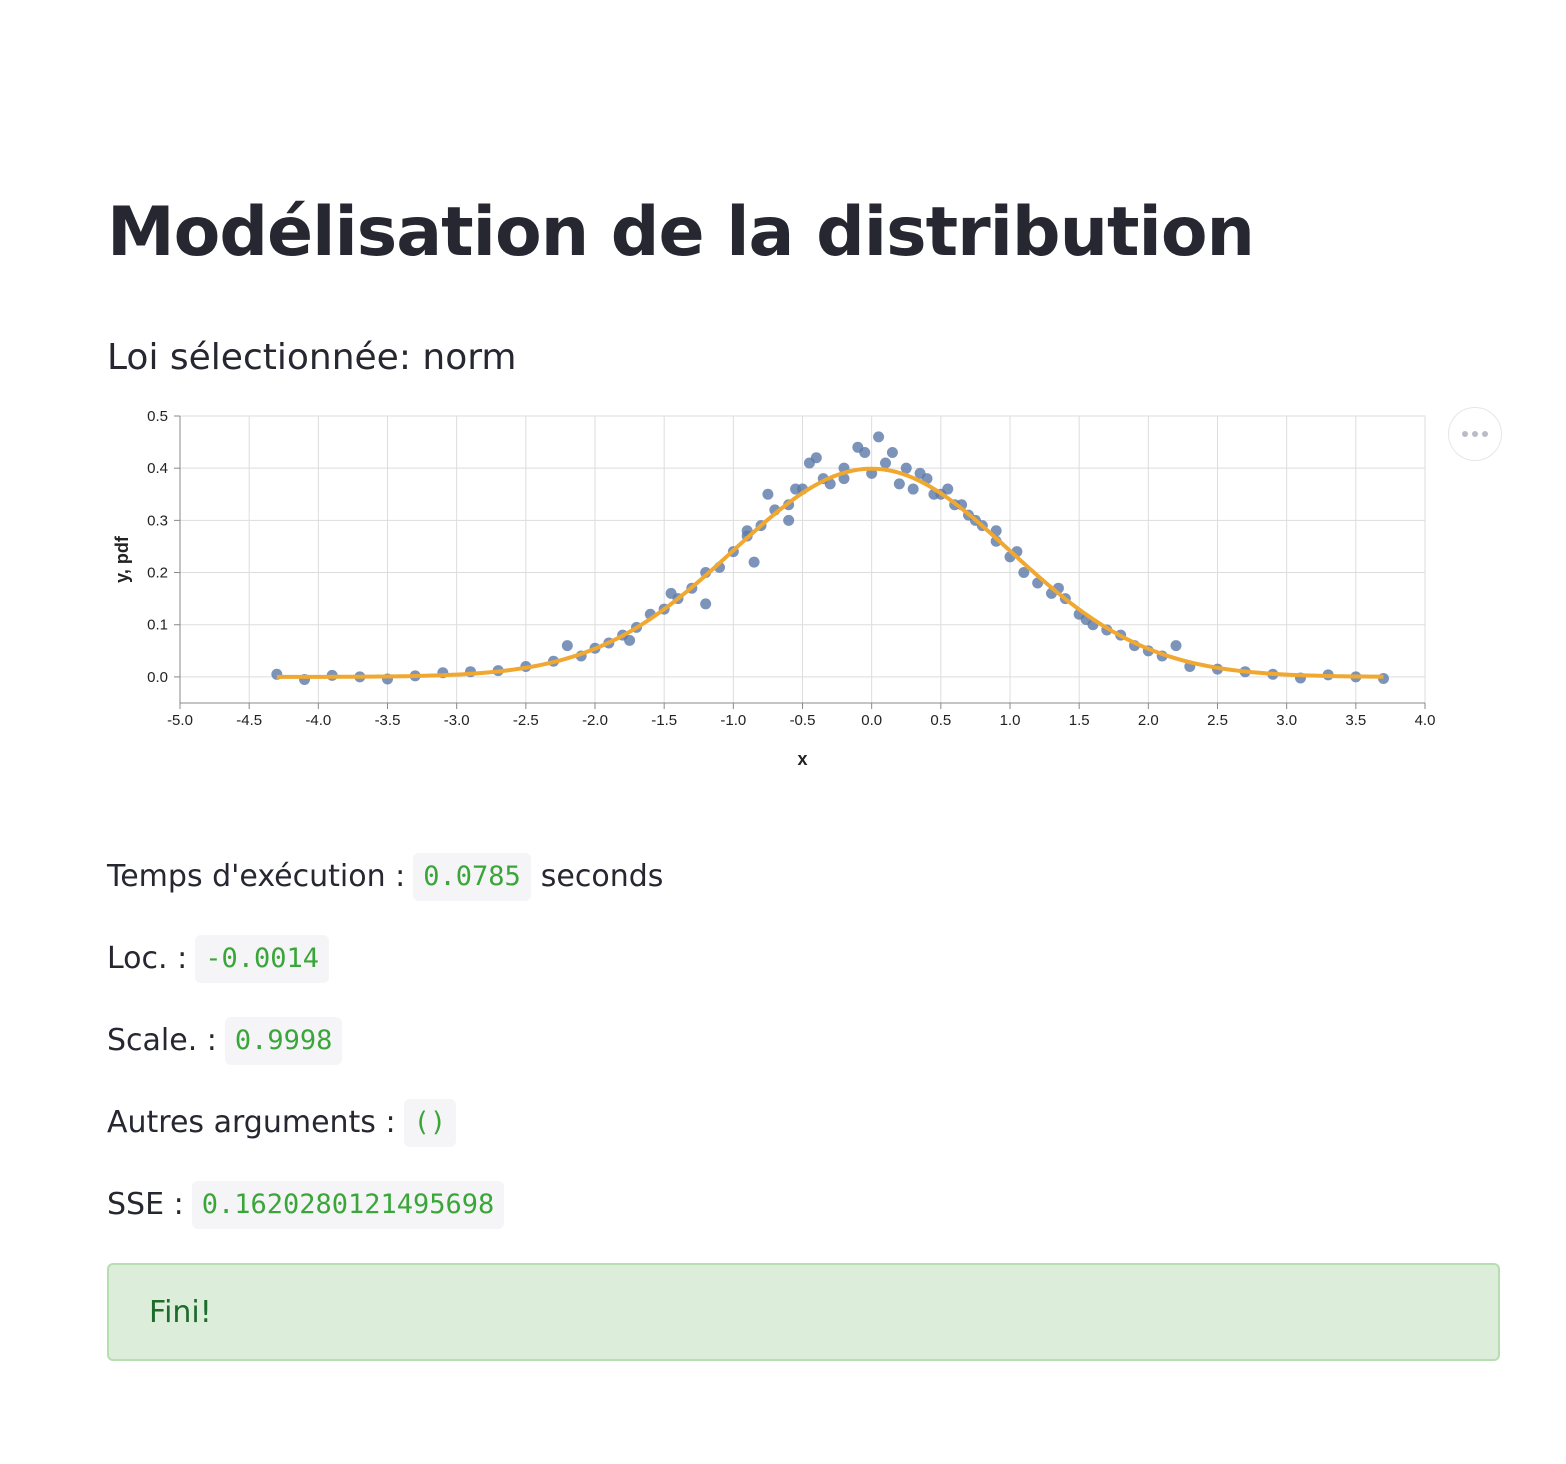  What do you see at coordinates (1286, 720) in the screenshot?
I see `x-tick-label: 3.0` at bounding box center [1286, 720].